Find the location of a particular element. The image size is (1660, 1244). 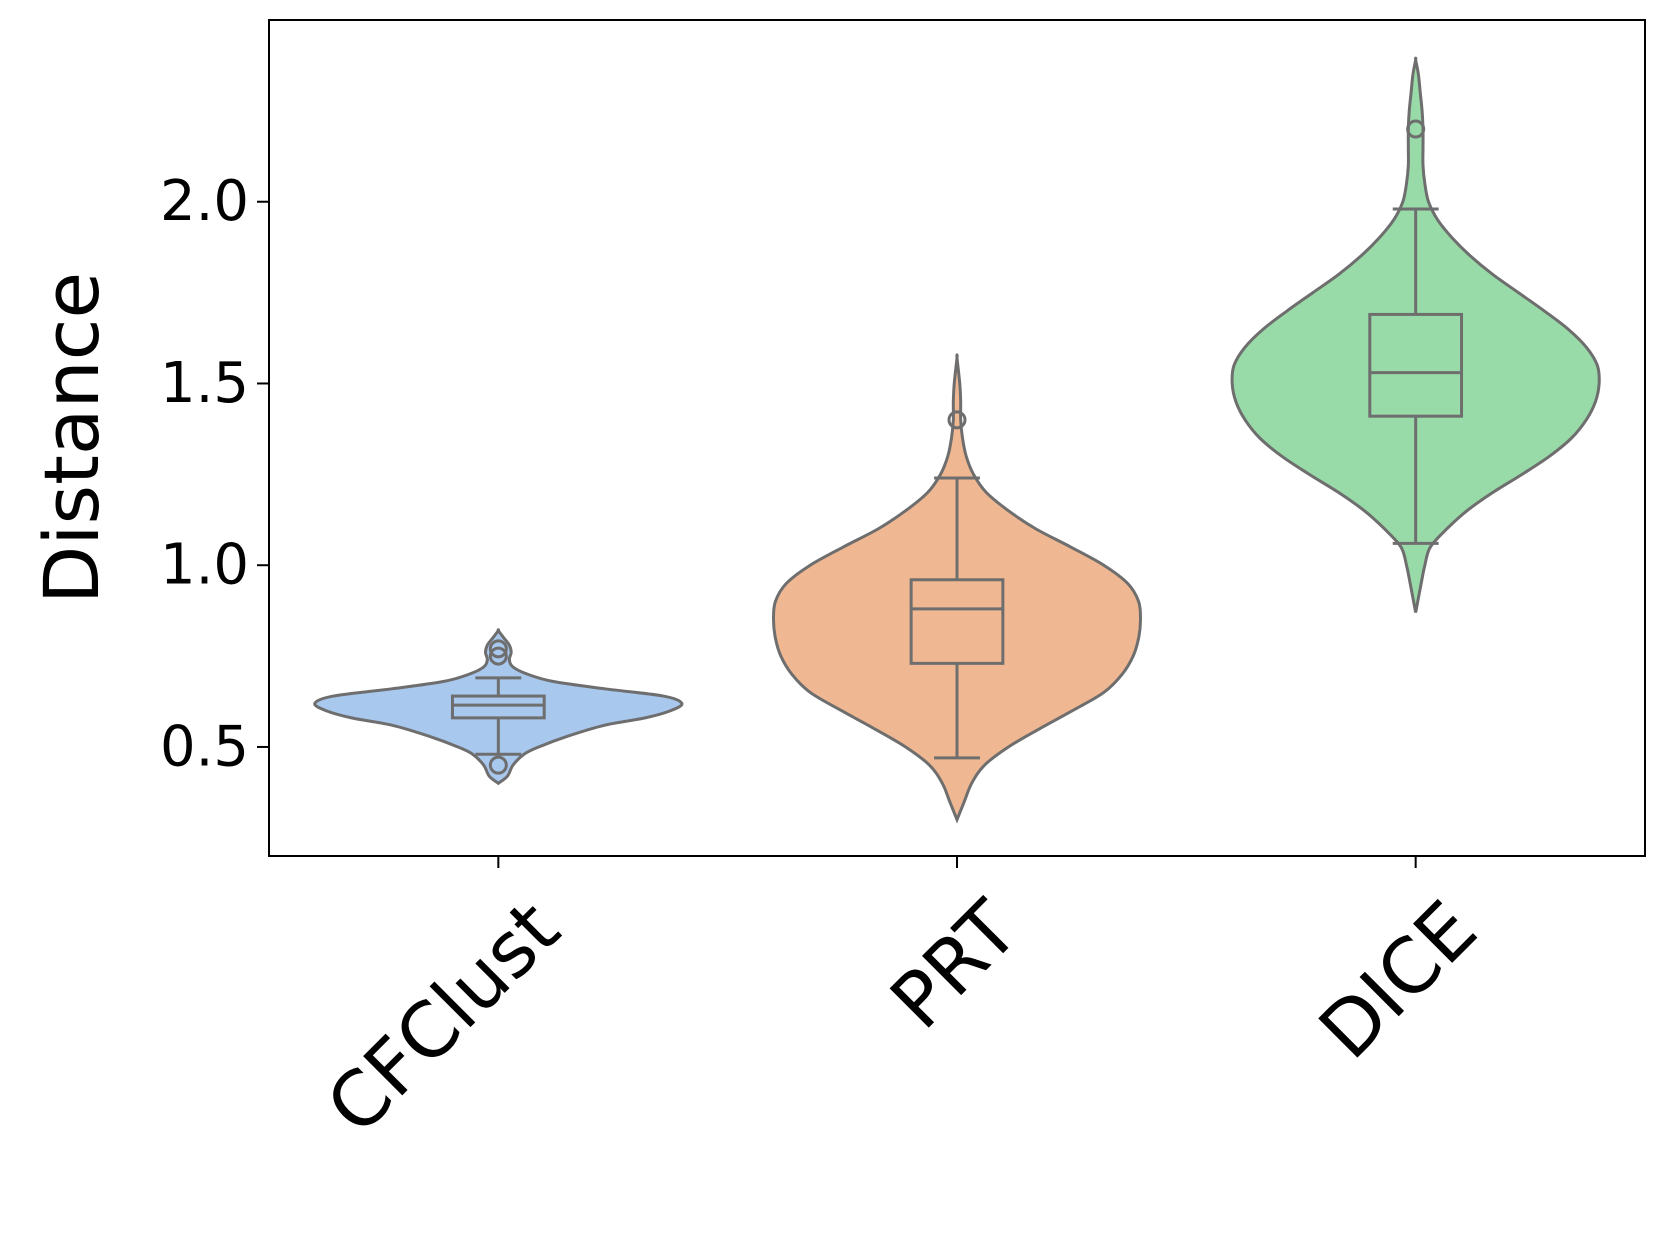

y-axis-label: Distance is located at coordinates (71, 438).